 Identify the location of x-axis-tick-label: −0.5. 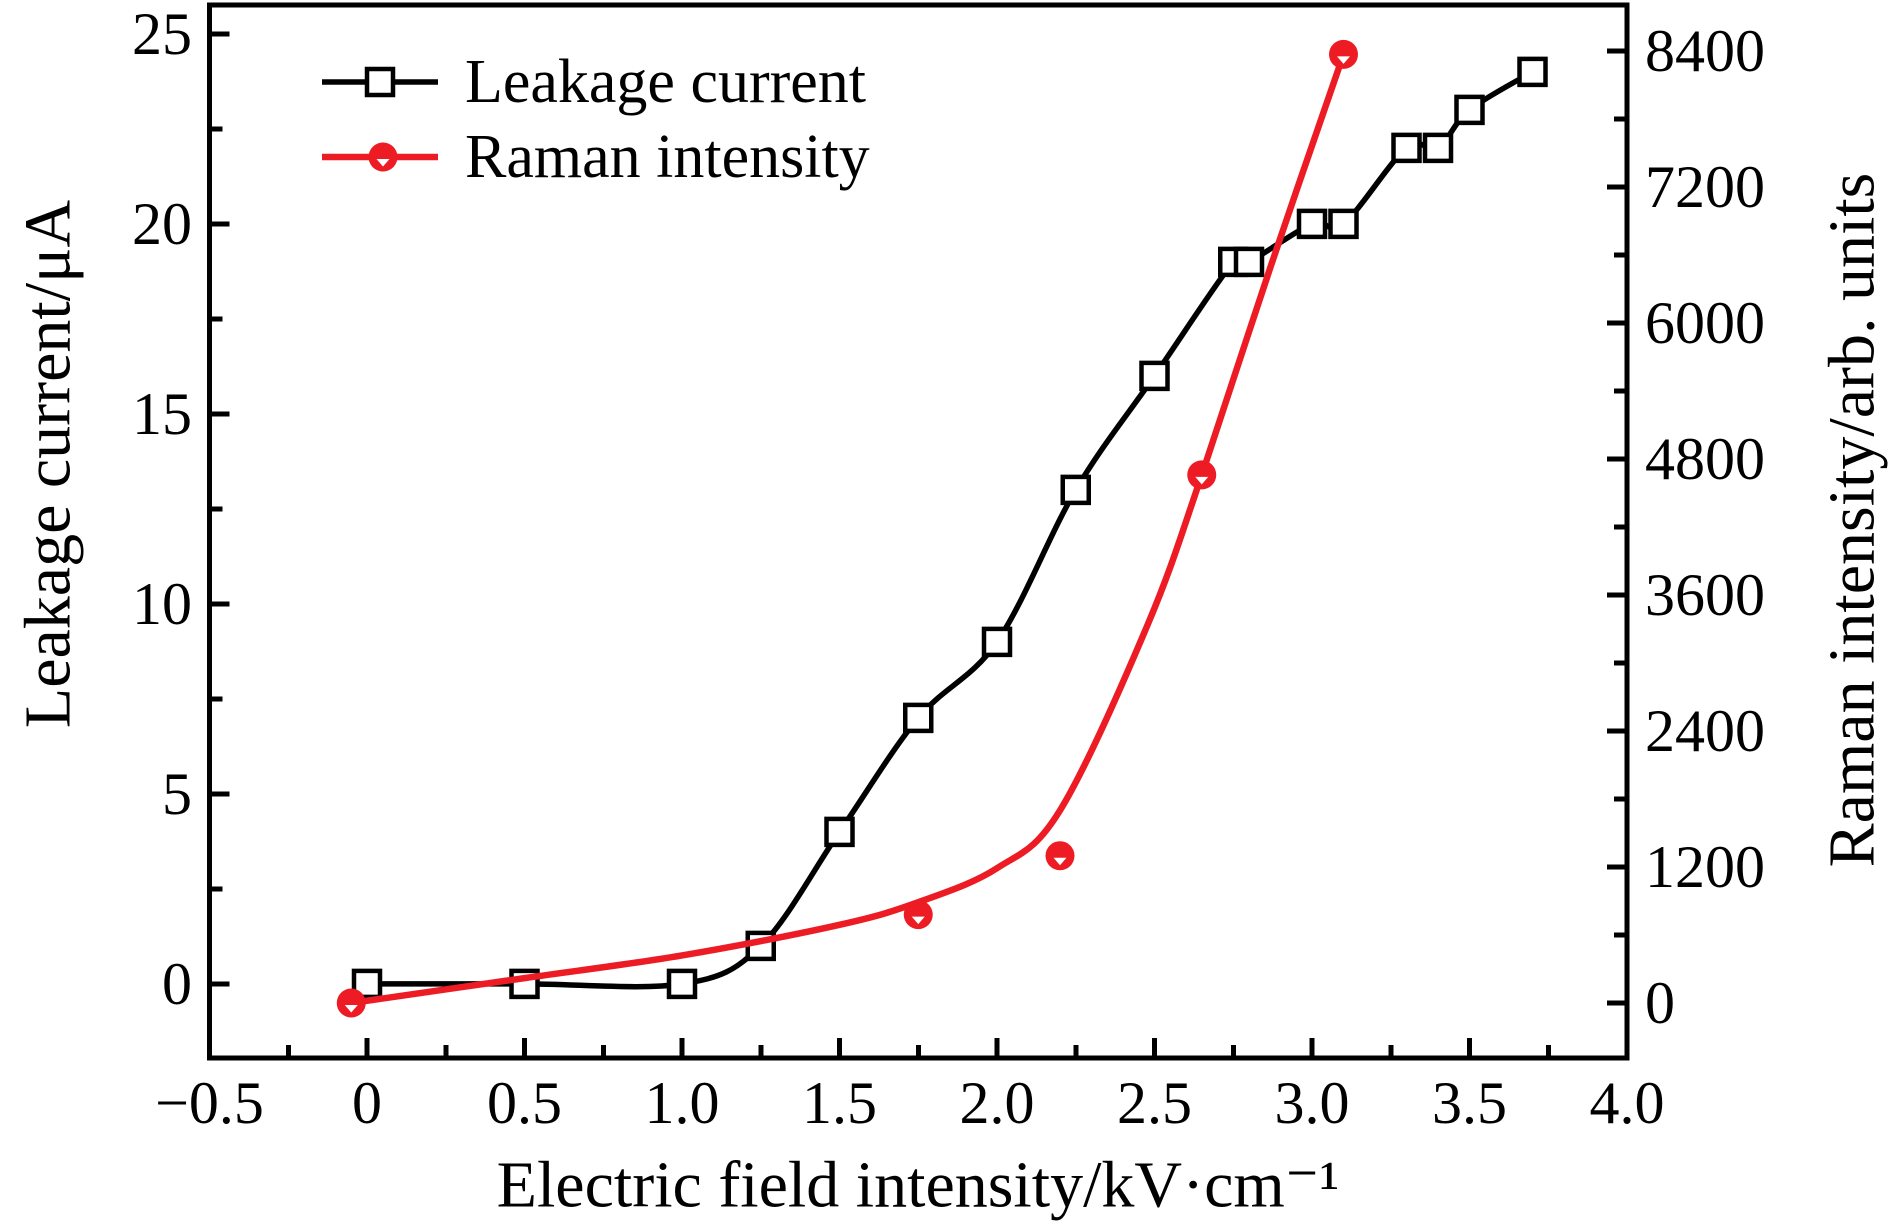
(209, 1103).